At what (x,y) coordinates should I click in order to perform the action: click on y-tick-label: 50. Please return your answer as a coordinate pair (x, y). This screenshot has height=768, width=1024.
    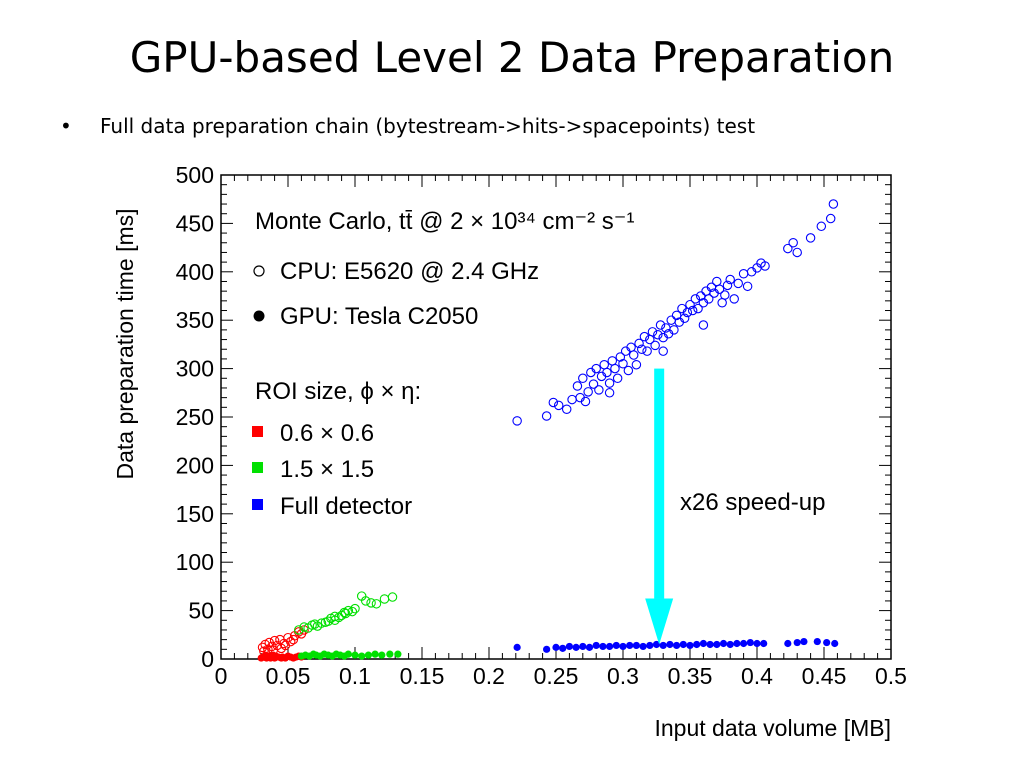
    Looking at the image, I should click on (201, 611).